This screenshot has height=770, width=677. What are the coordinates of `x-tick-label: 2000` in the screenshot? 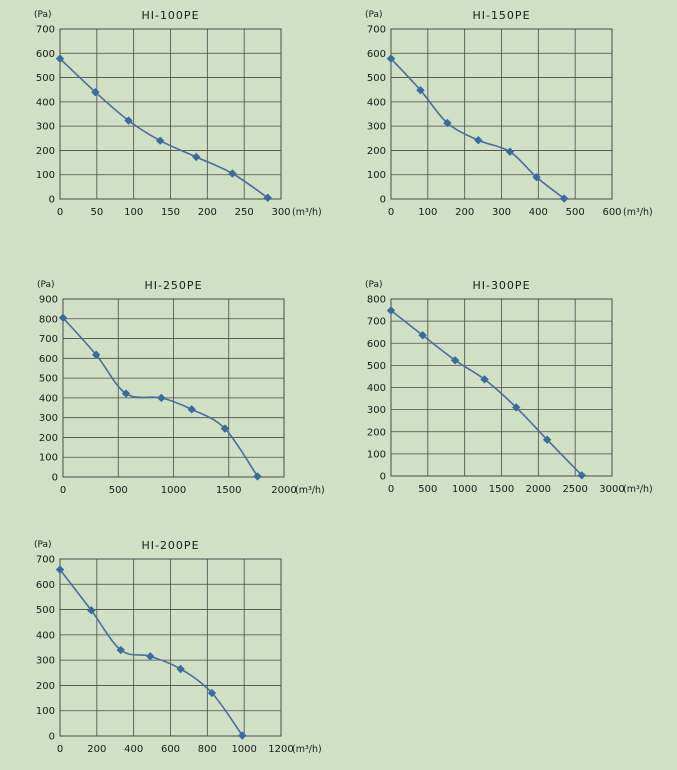 It's located at (538, 489).